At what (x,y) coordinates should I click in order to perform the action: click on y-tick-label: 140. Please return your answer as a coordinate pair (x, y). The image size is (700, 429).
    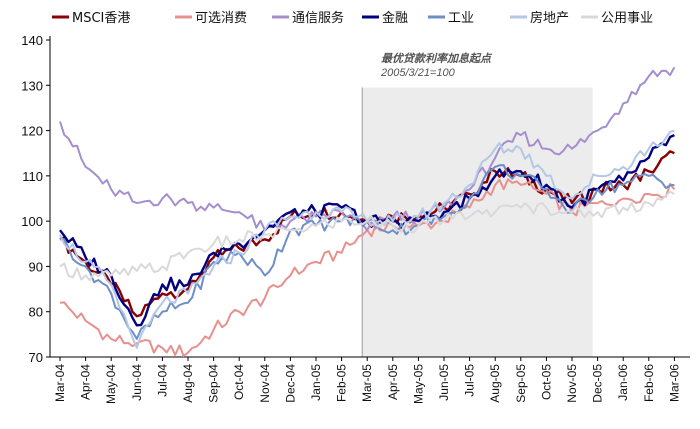
    Looking at the image, I should click on (32, 40).